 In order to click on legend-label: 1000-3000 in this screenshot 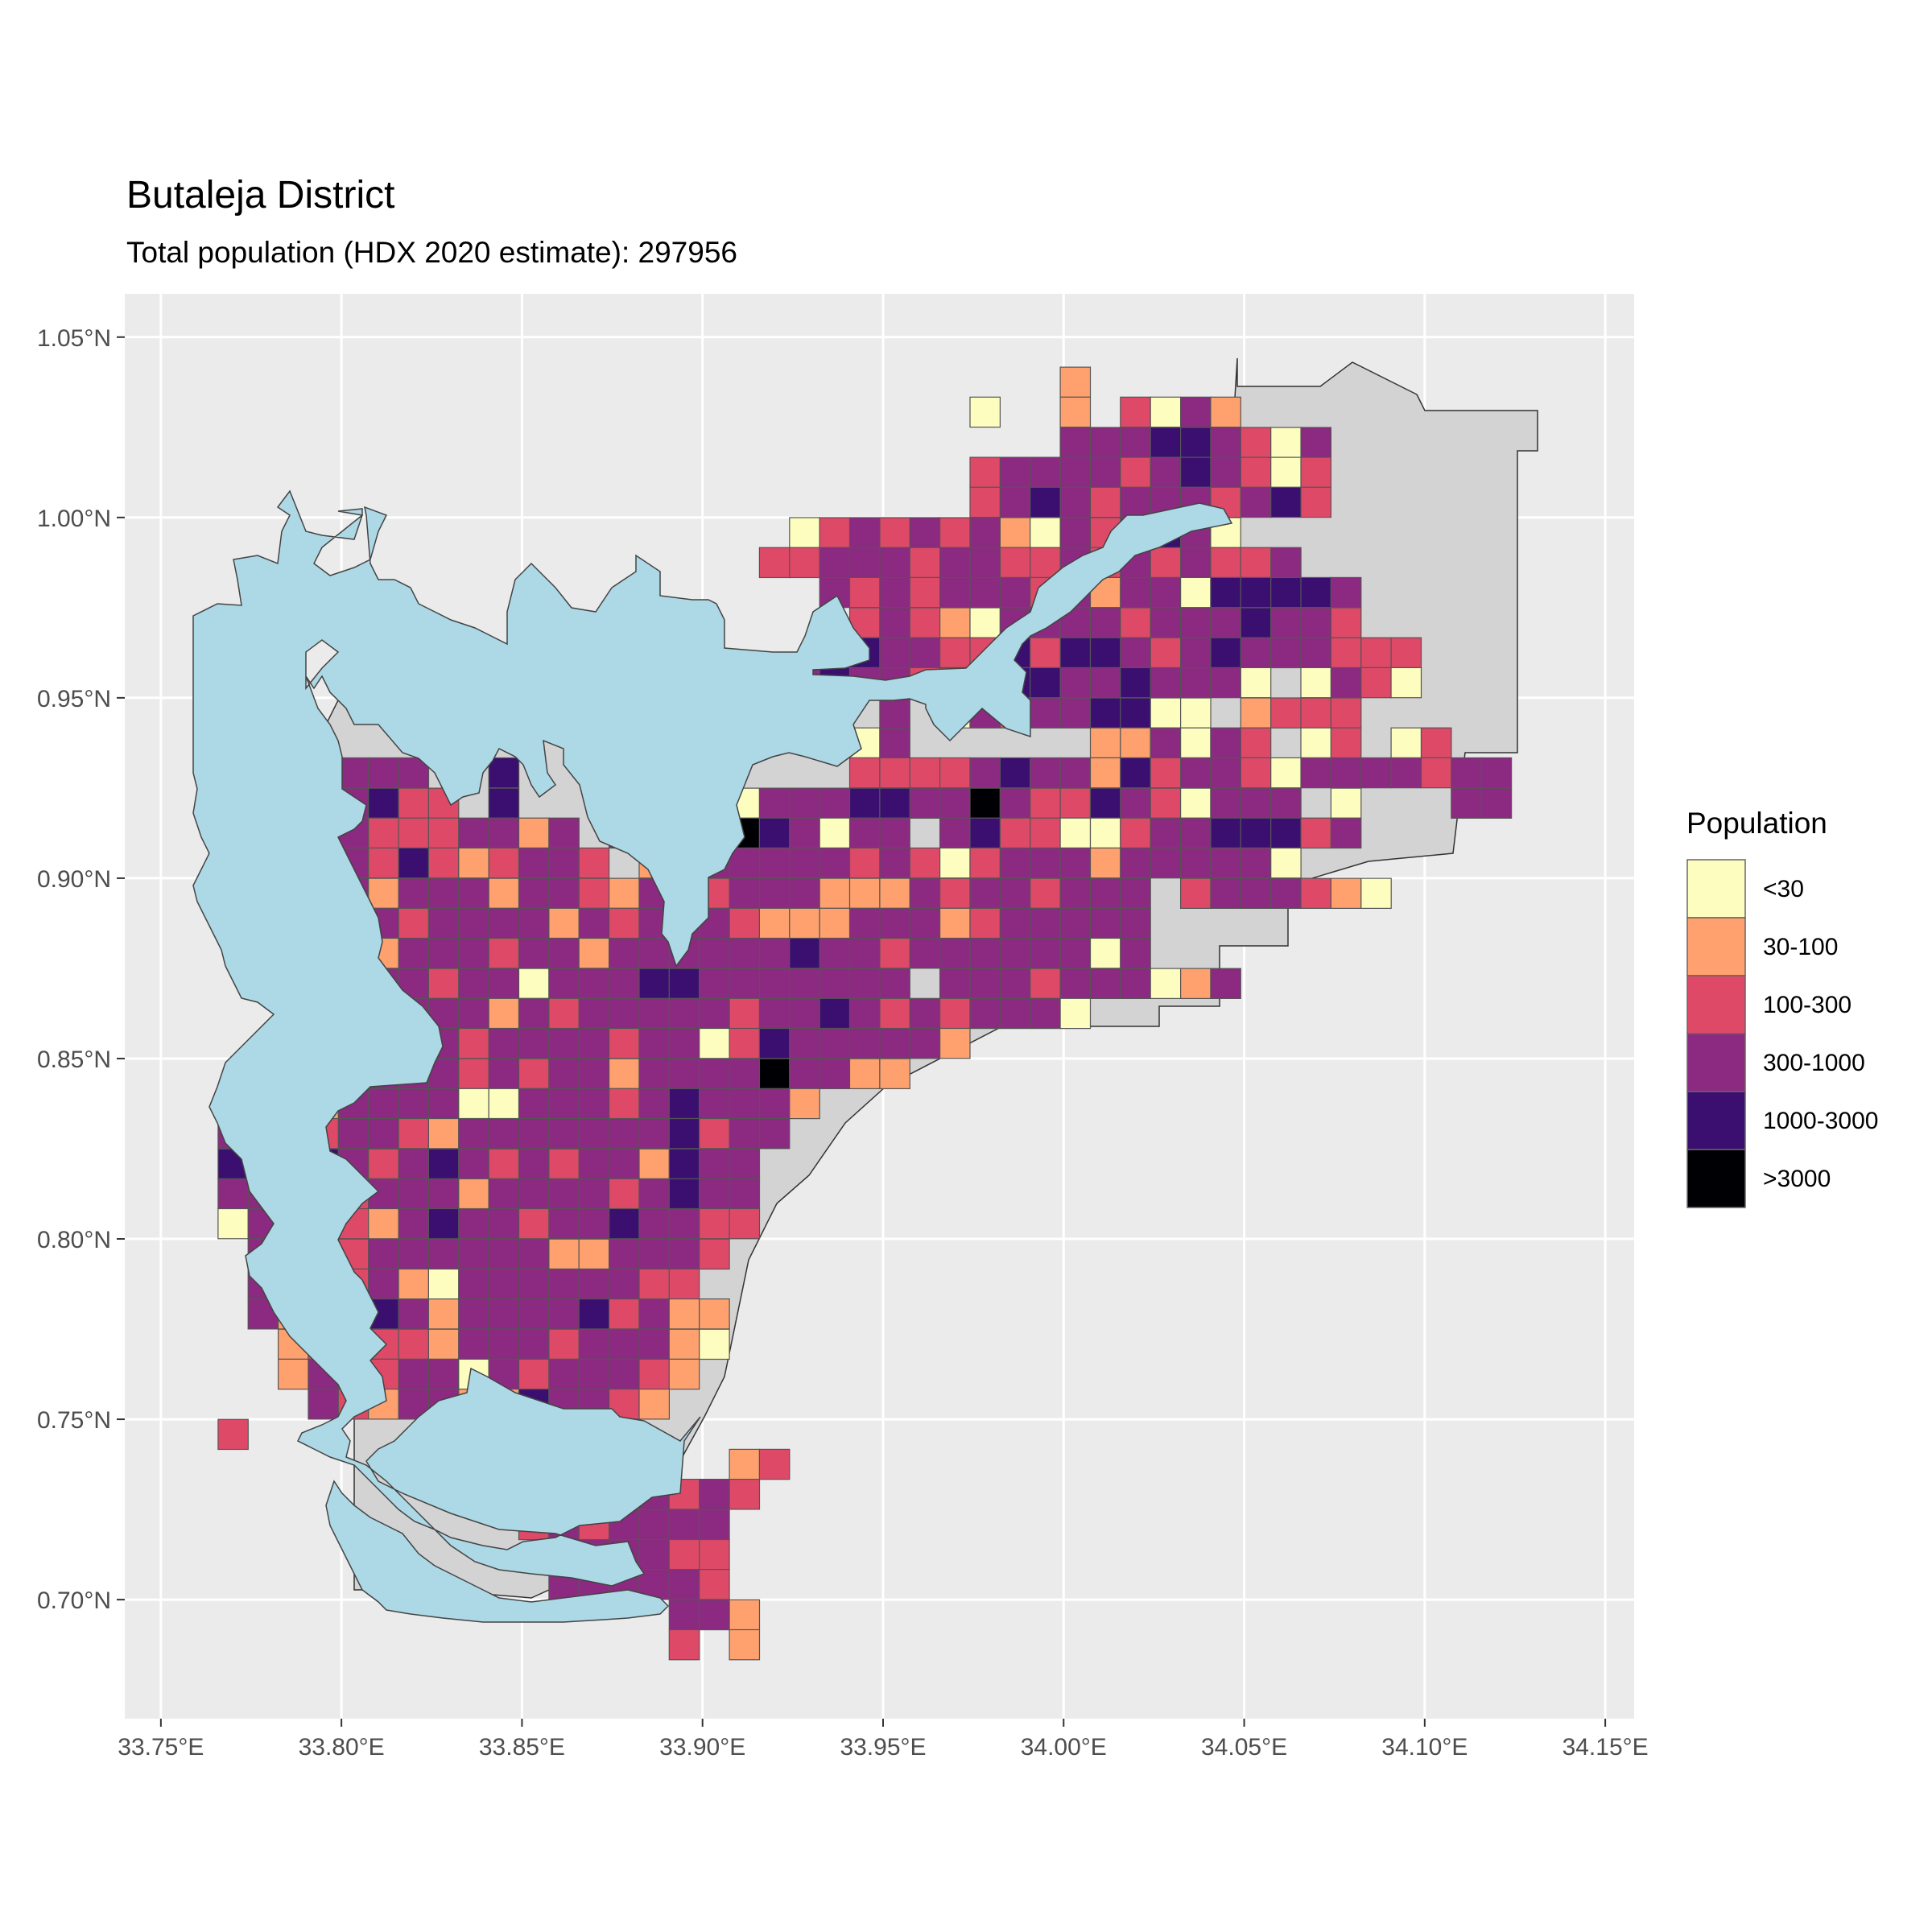, I will do `click(1820, 1121)`.